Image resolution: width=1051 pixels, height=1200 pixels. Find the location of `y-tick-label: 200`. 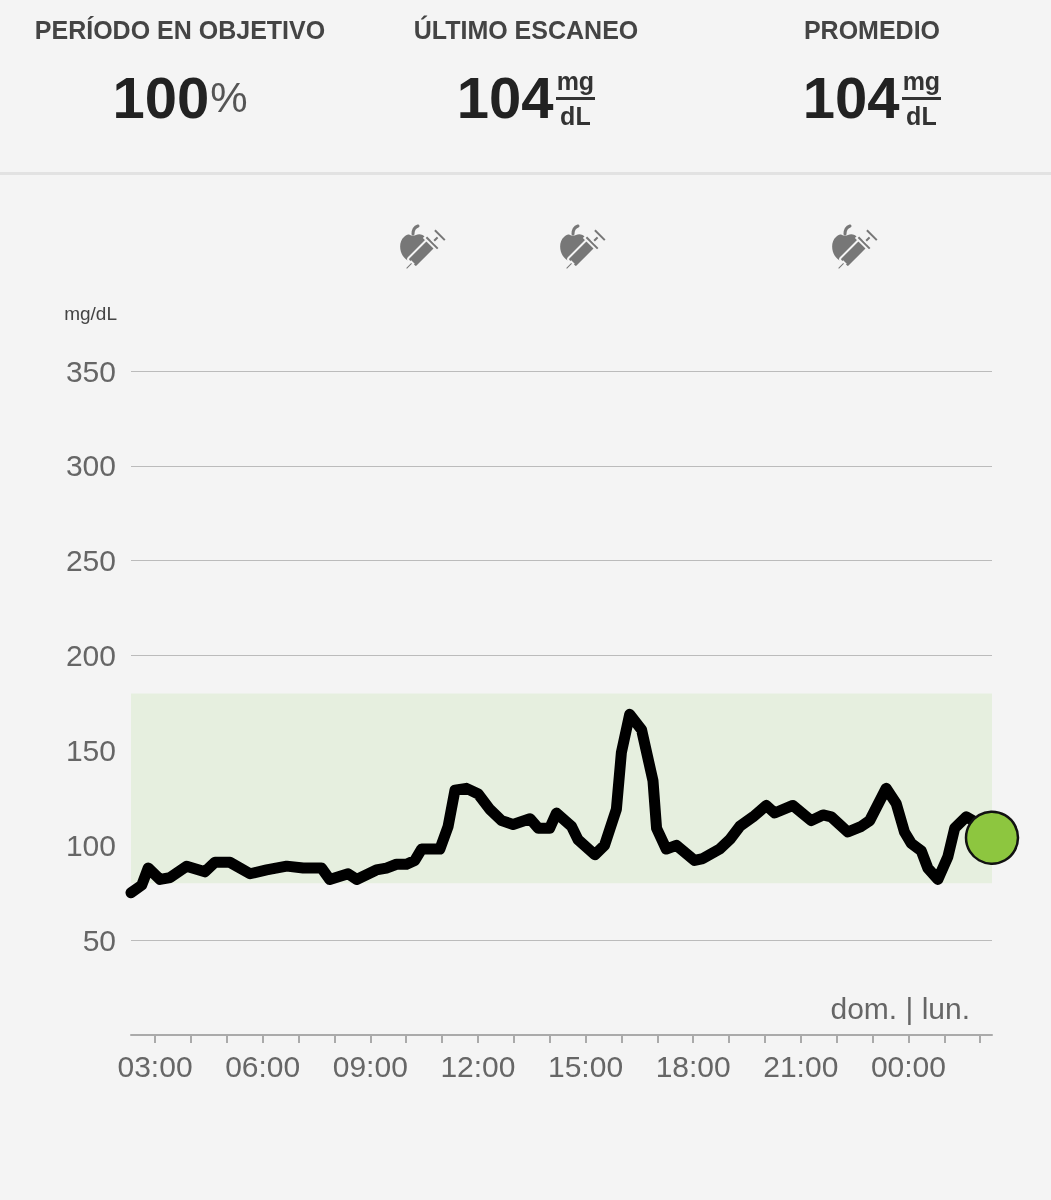

y-tick-label: 200 is located at coordinates (90, 656).